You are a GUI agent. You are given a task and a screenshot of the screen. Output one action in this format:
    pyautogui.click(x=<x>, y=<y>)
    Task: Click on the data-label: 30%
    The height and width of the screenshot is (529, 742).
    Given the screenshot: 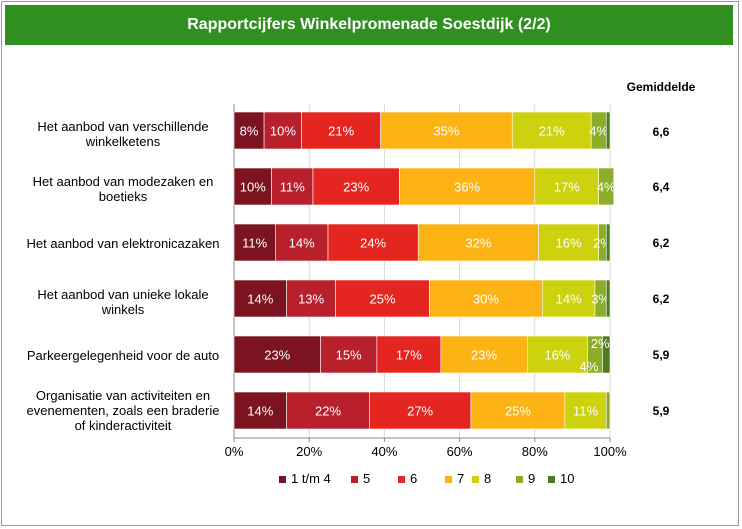 What is the action you would take?
    pyautogui.click(x=486, y=299)
    